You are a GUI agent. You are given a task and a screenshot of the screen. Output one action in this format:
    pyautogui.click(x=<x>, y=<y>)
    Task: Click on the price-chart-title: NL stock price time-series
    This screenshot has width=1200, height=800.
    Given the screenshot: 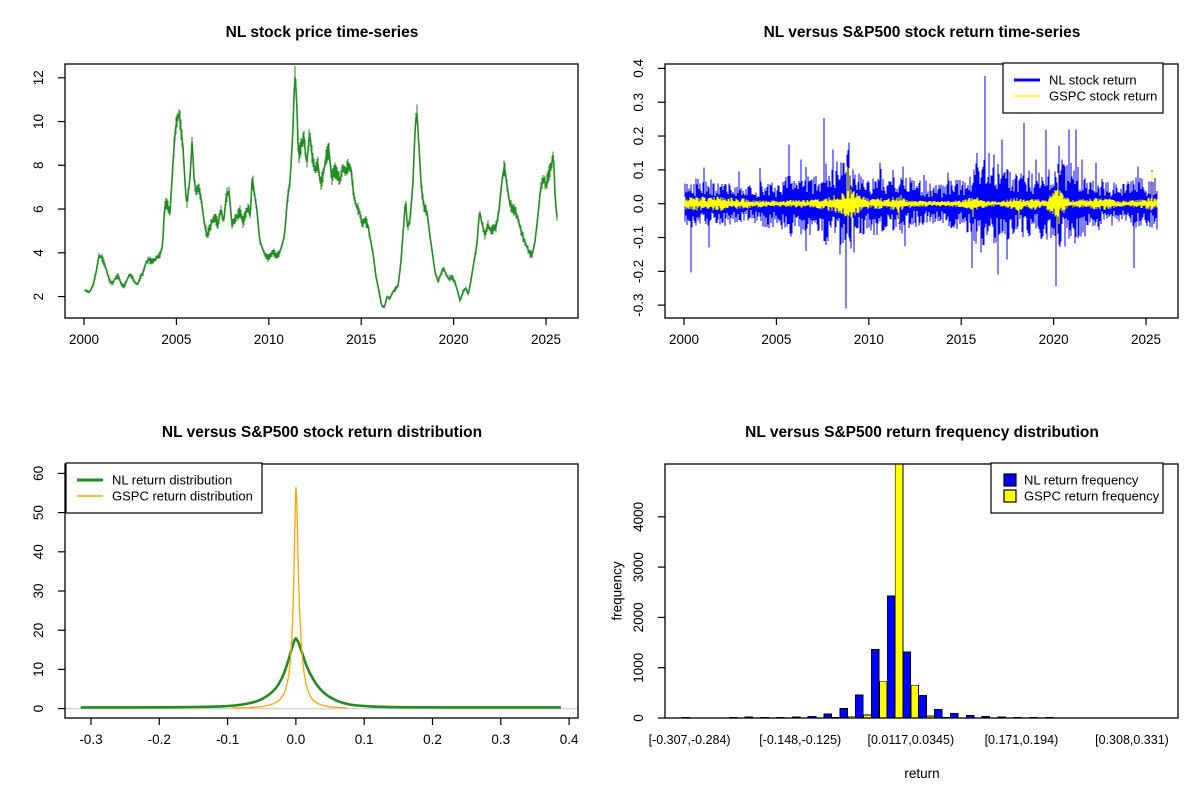 What is the action you would take?
    pyautogui.click(x=322, y=32)
    